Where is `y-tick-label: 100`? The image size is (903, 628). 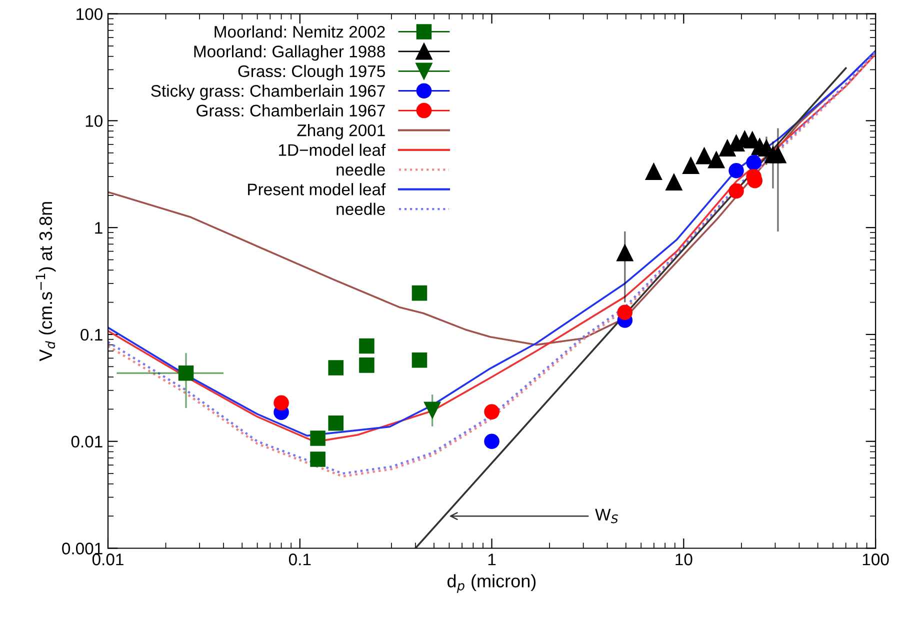
y-tick-label: 100 is located at coordinates (89, 14).